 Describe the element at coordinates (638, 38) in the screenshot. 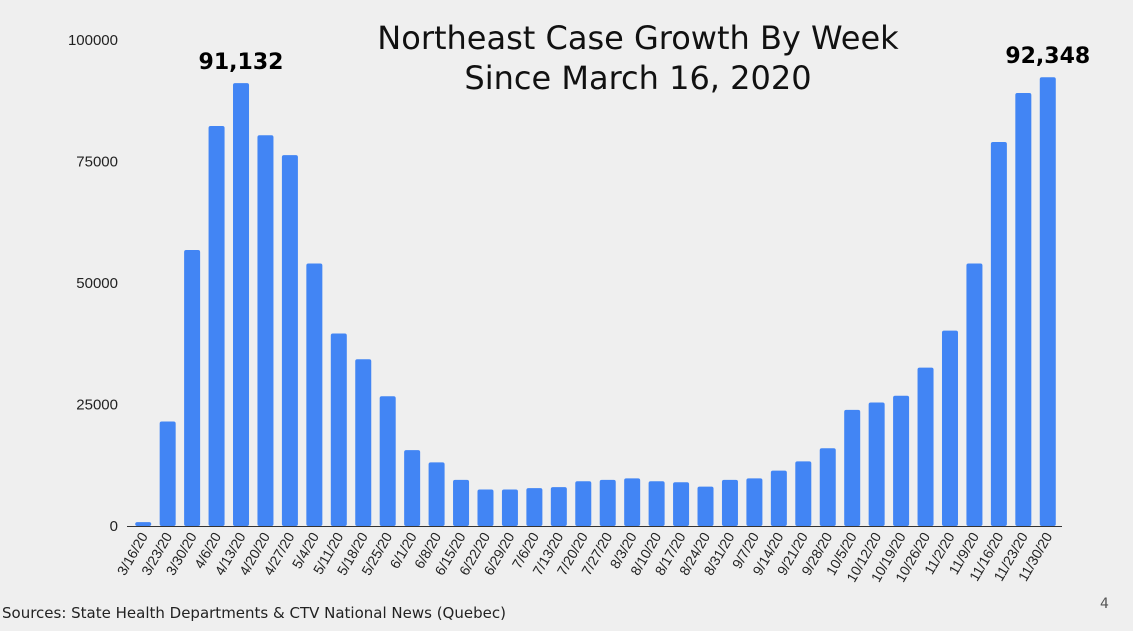

I see `chart-title-line-1: Northeast Case Growth By Week` at that location.